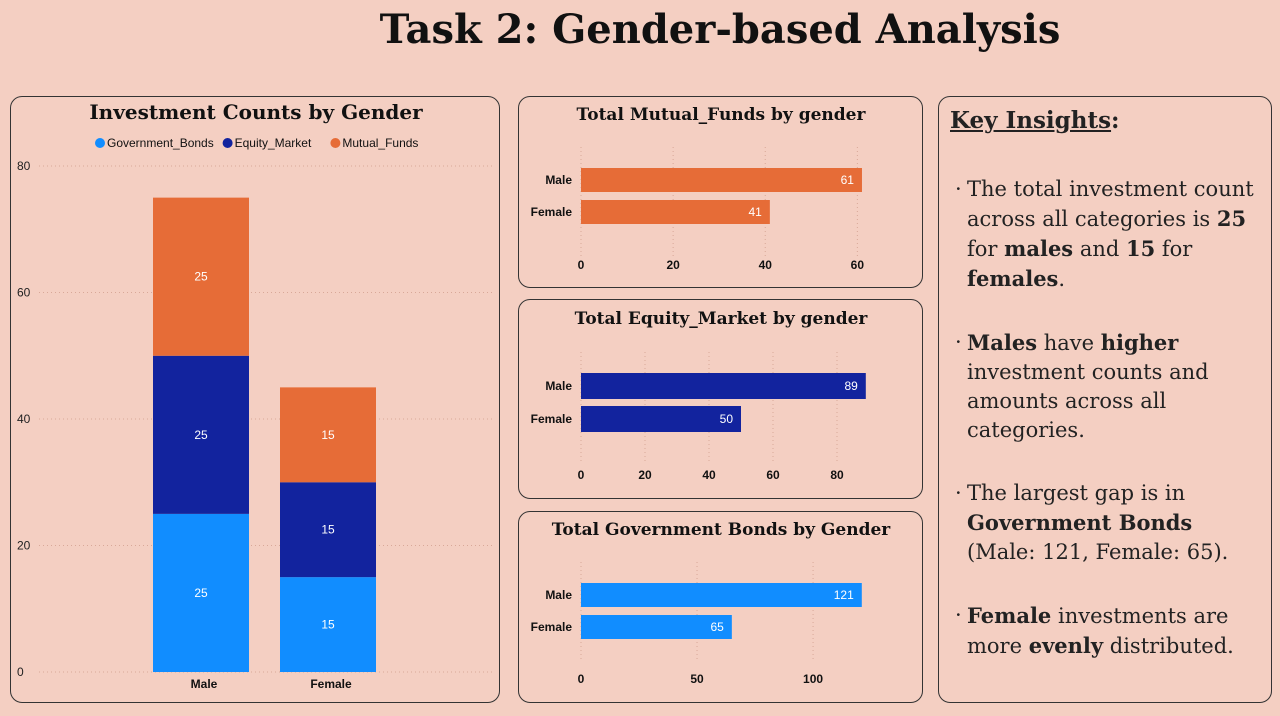 Image resolution: width=1280 pixels, height=716 pixels. Describe the element at coordinates (1076, 493) in the screenshot. I see `insight-text: The largest gap is in` at that location.